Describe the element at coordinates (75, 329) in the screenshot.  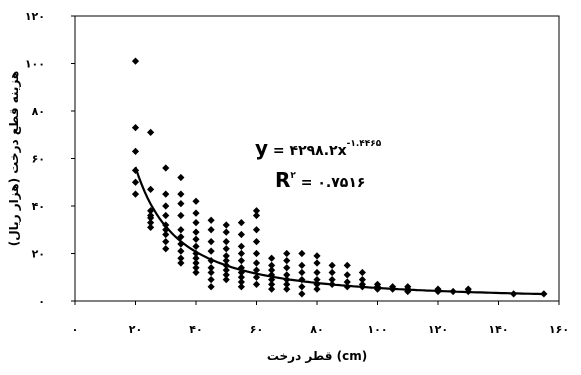
I see `x-tick-label: ۰` at that location.